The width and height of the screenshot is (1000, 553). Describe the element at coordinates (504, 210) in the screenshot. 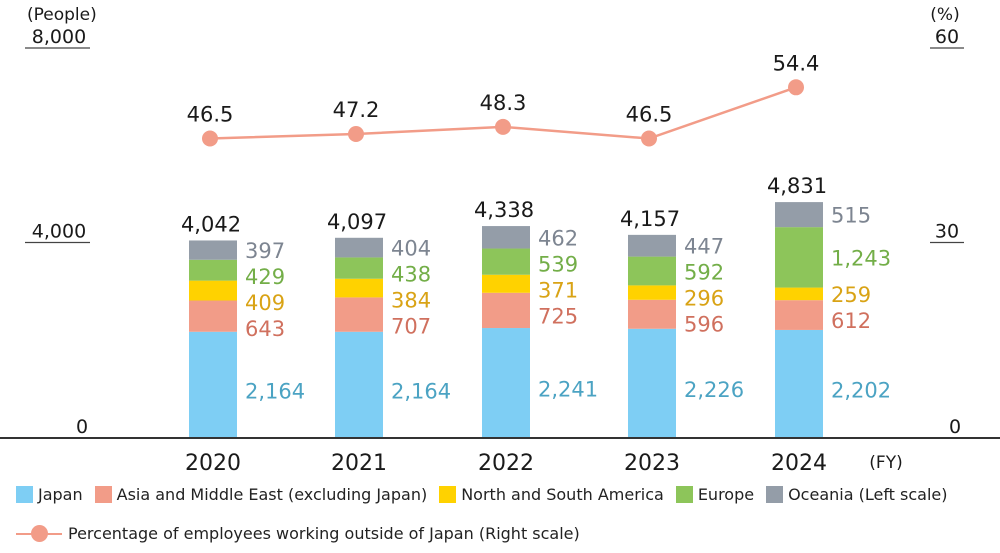

I see `total-label: 4,338` at that location.